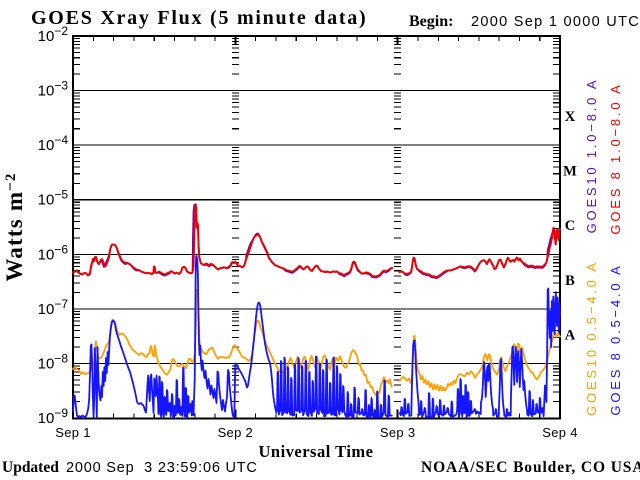 The image size is (640, 480). I want to click on svg-text: B, so click(570, 281).